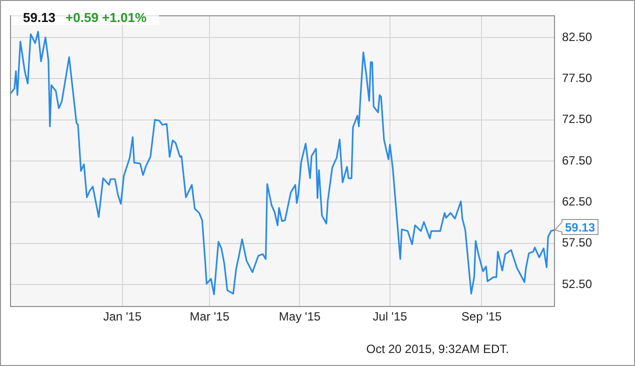 This screenshot has height=366, width=635. I want to click on x-tick-label: Sep '15, so click(481, 317).